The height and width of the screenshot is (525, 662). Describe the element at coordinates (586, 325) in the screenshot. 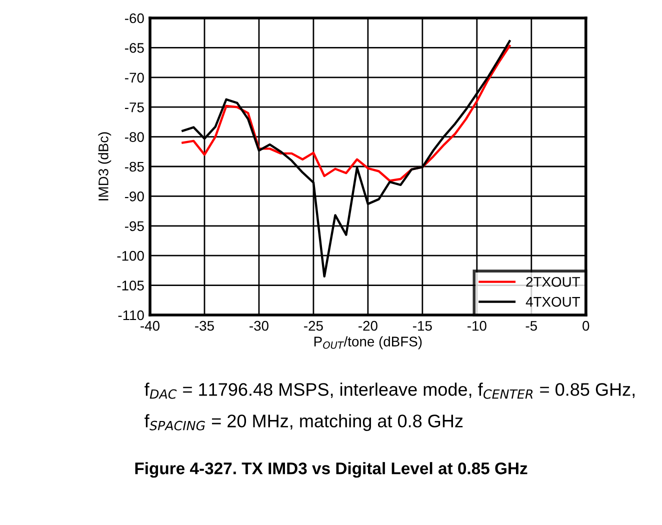

I see `x-tick-label: 0` at that location.